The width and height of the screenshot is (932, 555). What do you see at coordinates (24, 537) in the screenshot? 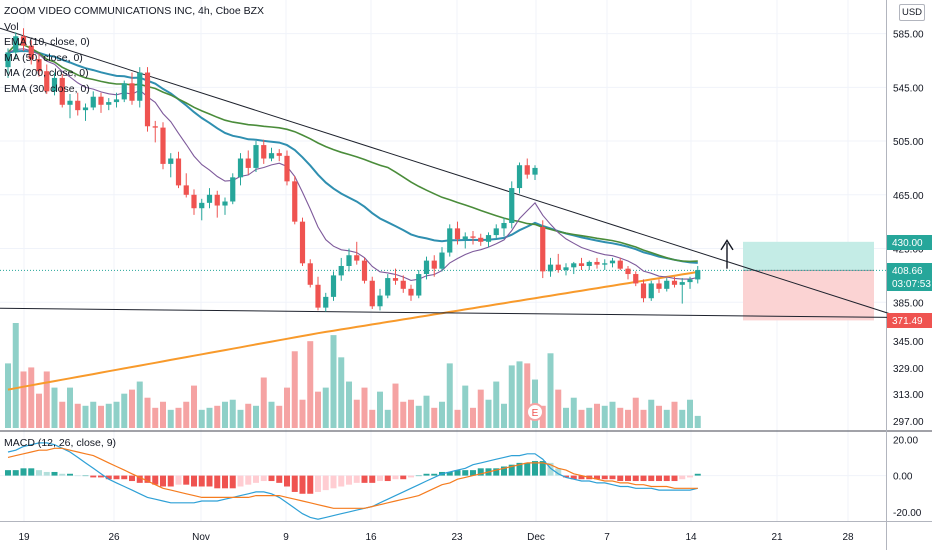
I see `time-tick-label: 19` at bounding box center [24, 537].